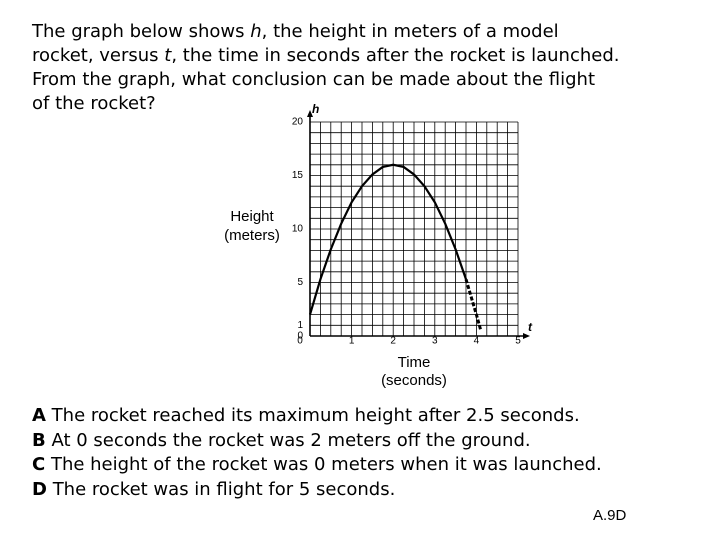 The image size is (720, 540). What do you see at coordinates (94, 103) in the screenshot?
I see `question-text: of the rocket?` at bounding box center [94, 103].